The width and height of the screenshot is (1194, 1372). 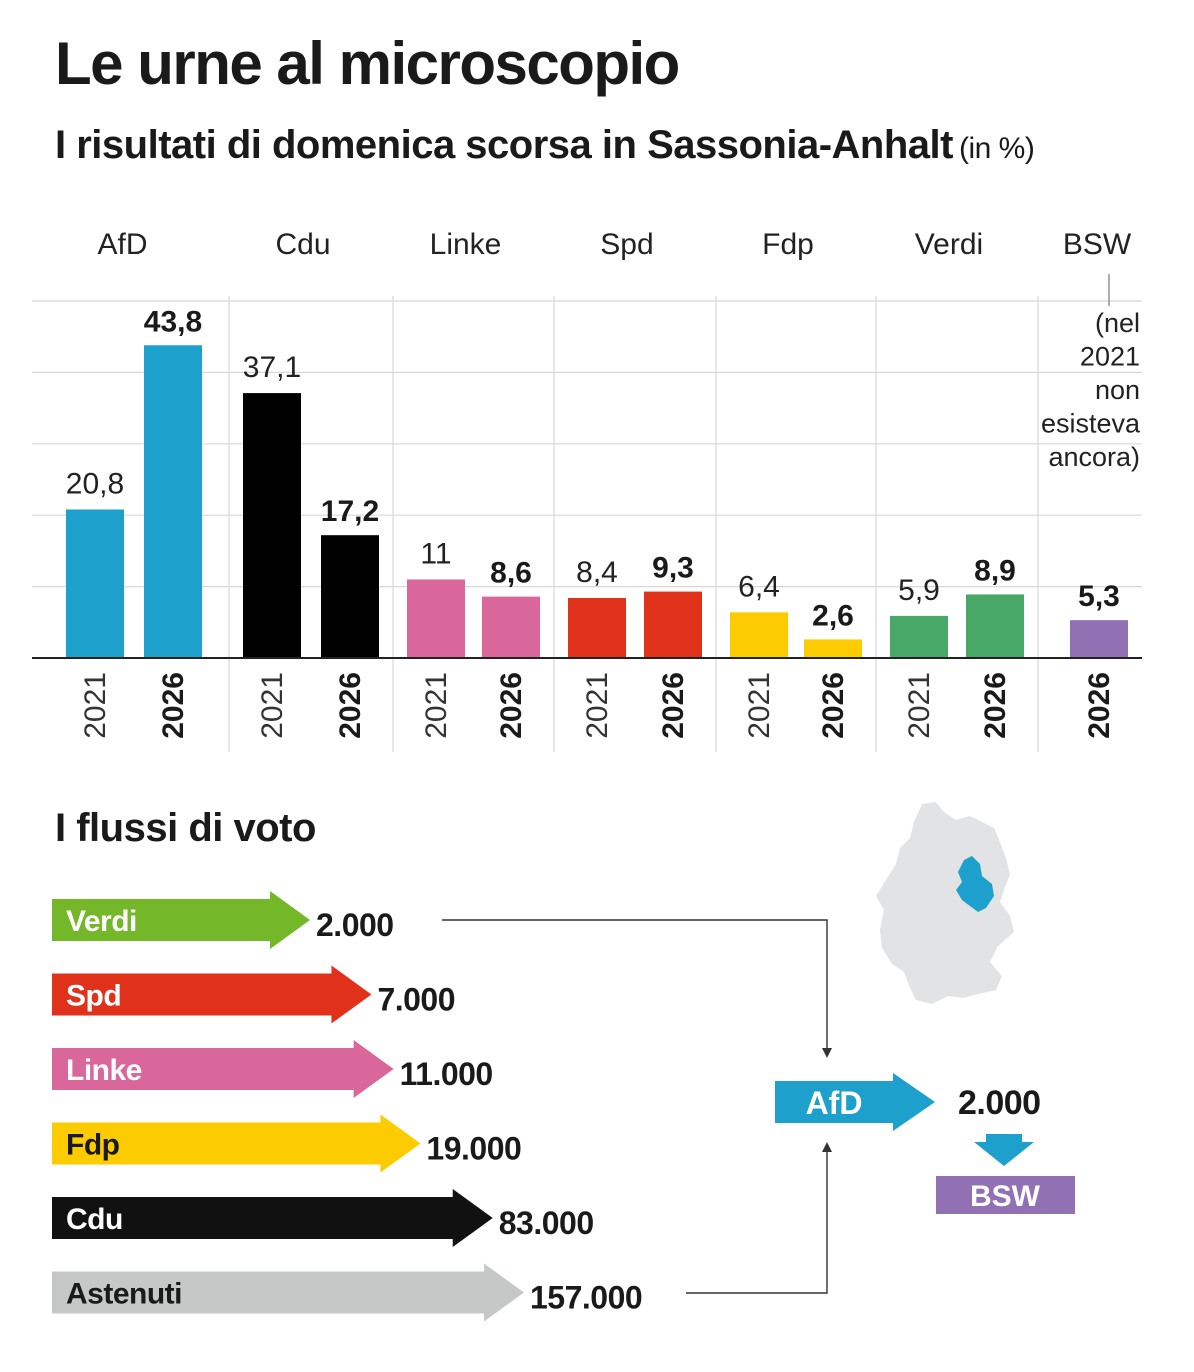 I want to click on year-label-verdi-2021: 2021, so click(x=919, y=705).